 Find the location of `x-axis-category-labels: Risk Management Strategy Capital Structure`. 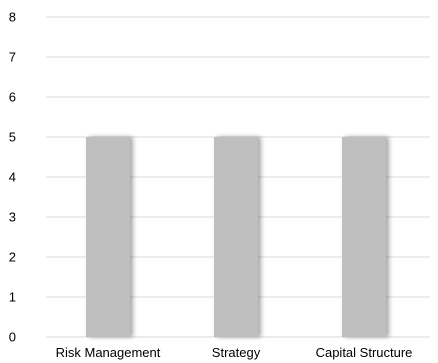

x-axis-category-labels: Risk Management Strategy Capital Structure is located at coordinates (234, 352).